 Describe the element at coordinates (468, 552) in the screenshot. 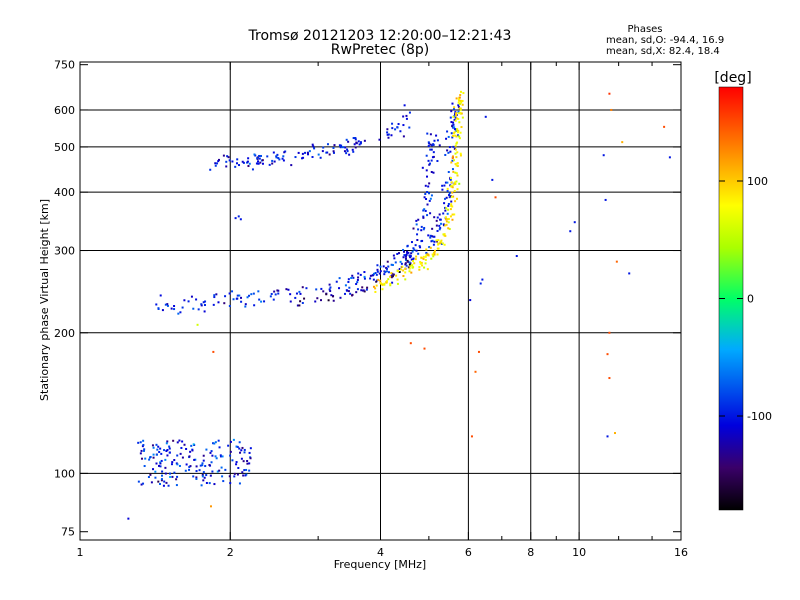

I see `x-tick-label: 6` at that location.